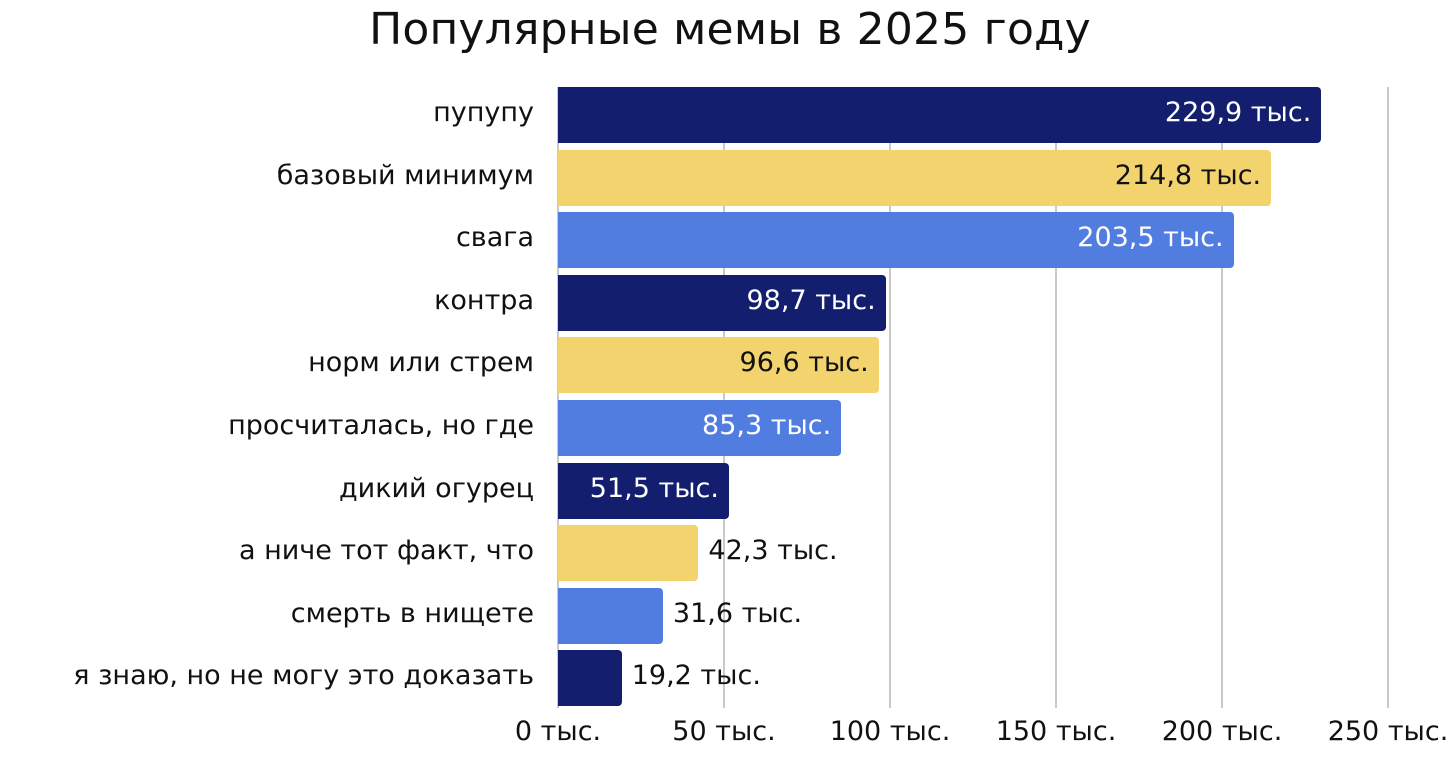 The image size is (1456, 758). What do you see at coordinates (303, 676) in the screenshot?
I see `category-label: я знаю, но не могу это доказать` at bounding box center [303, 676].